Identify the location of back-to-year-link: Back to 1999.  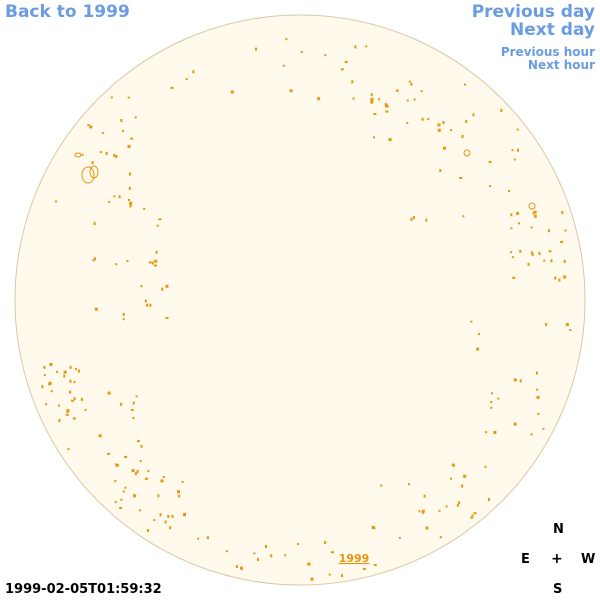
(67, 12).